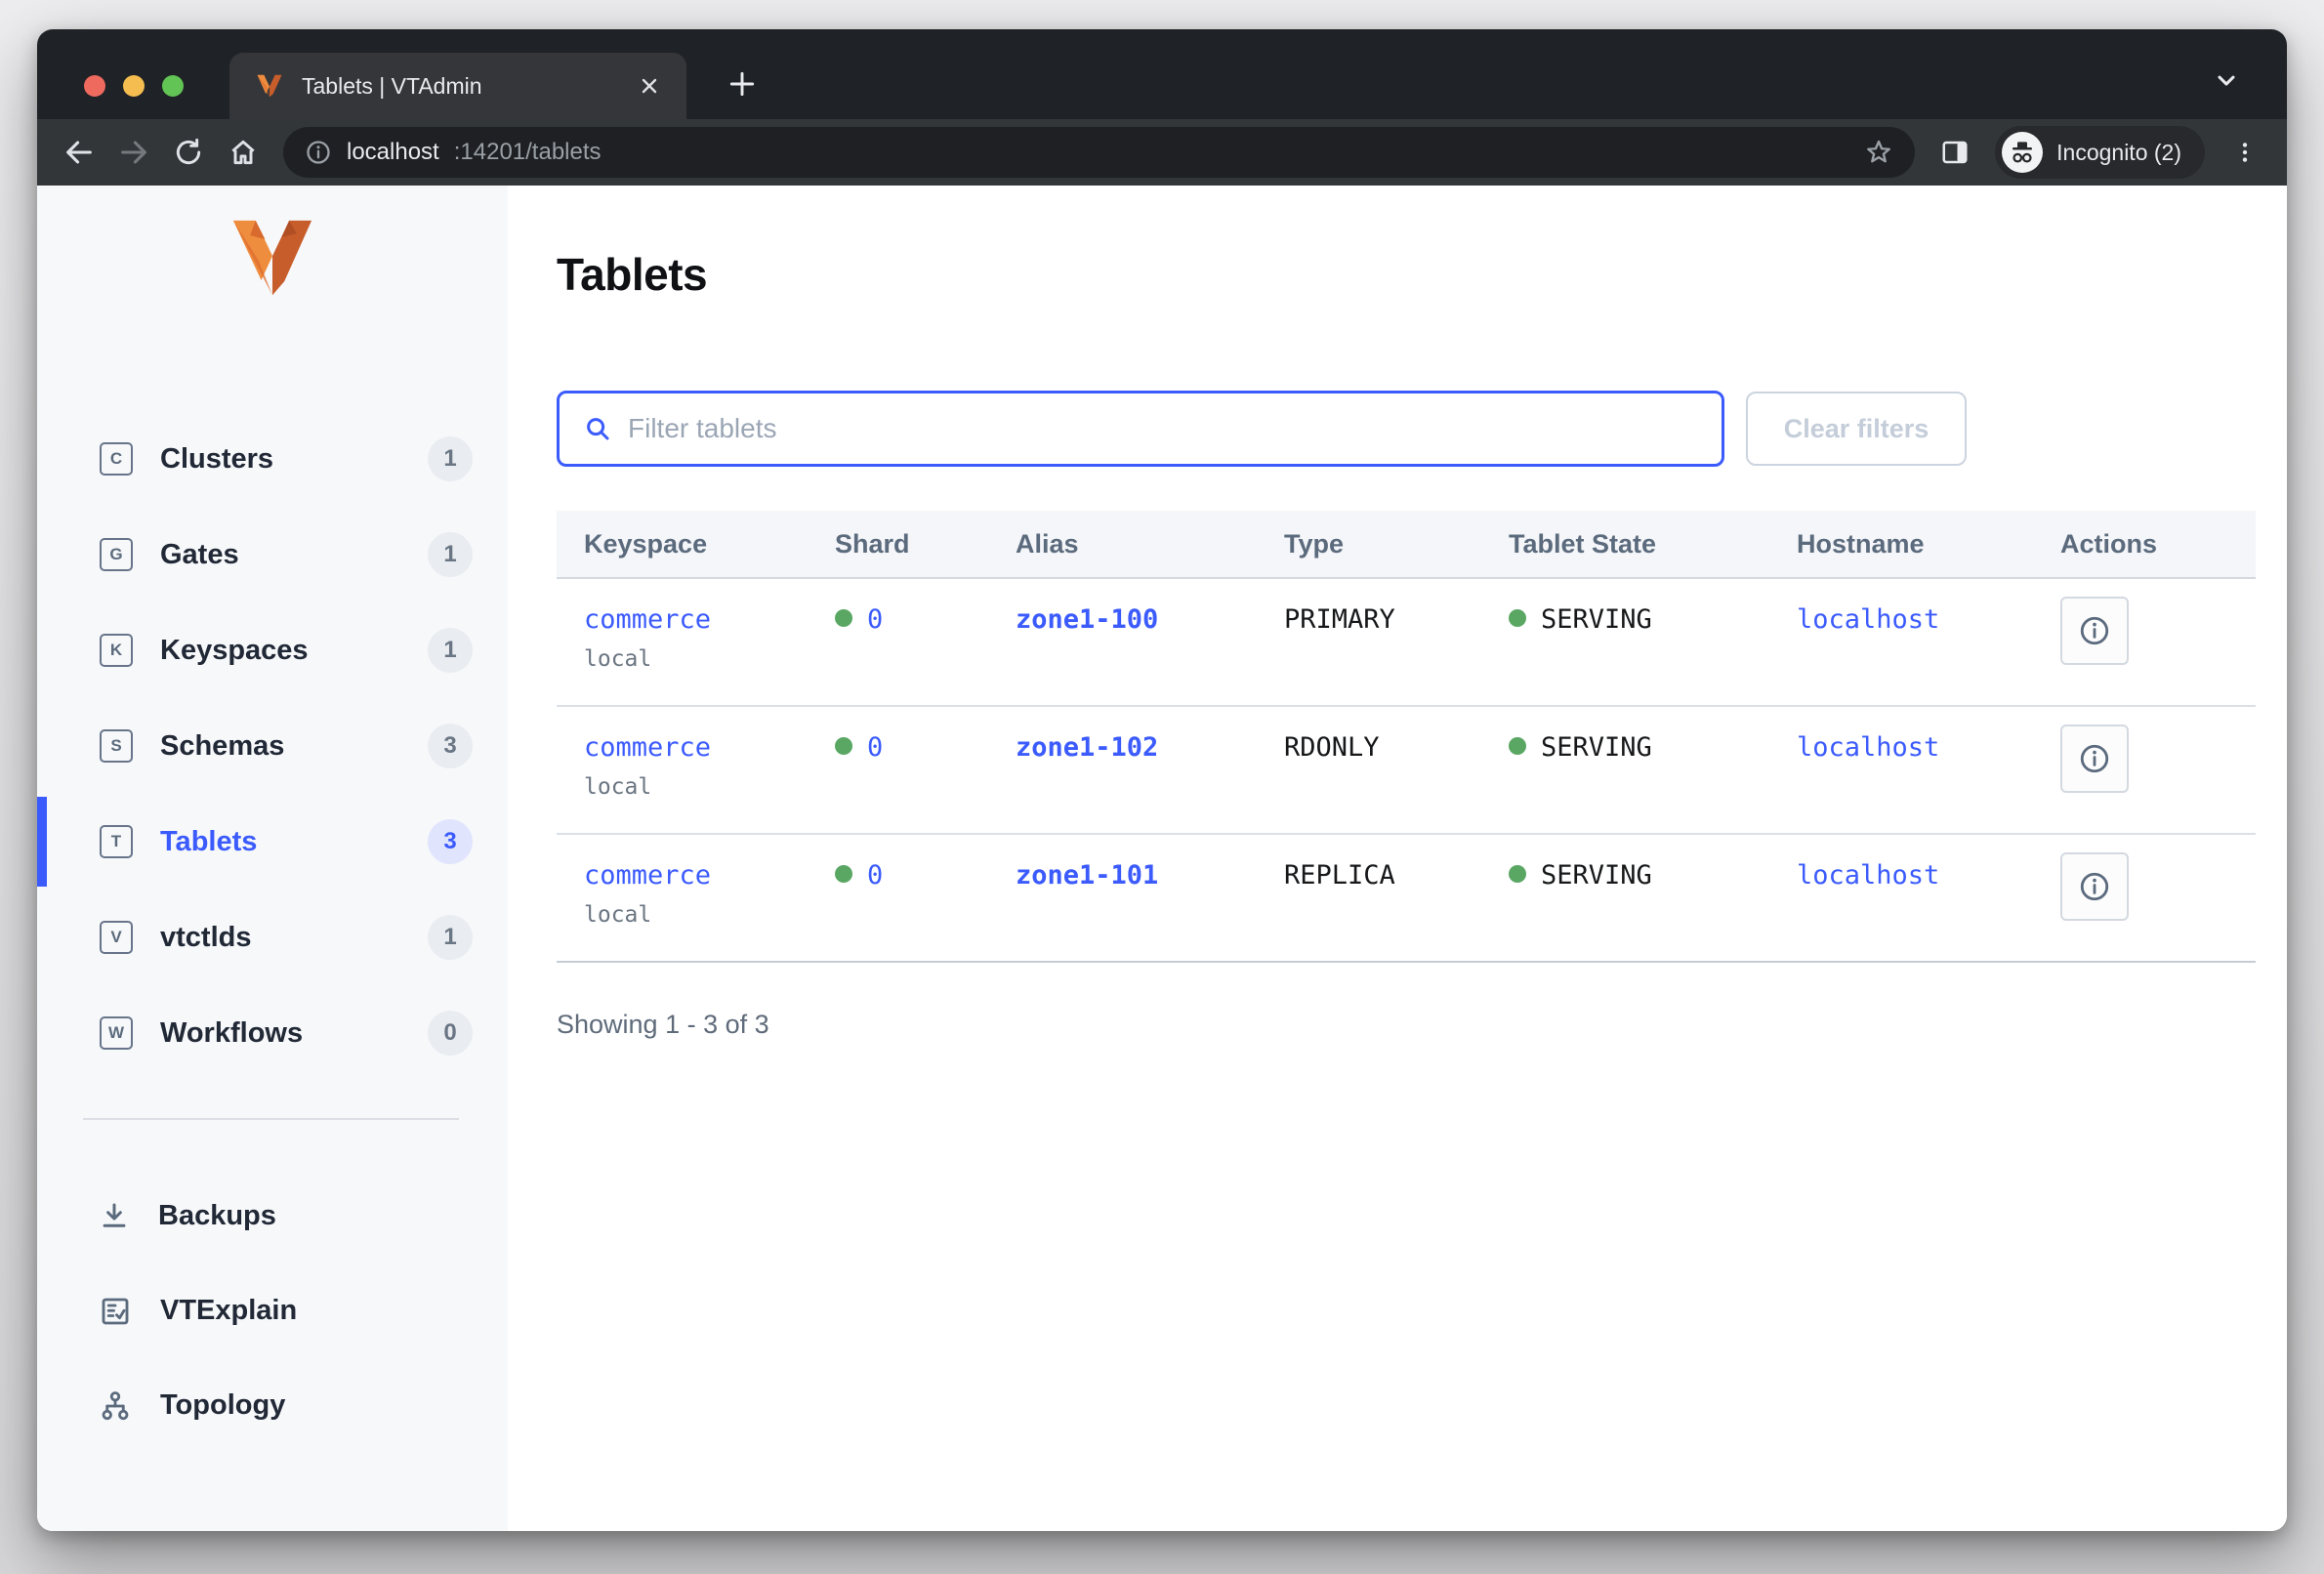  What do you see at coordinates (1087, 748) in the screenshot?
I see `alias-link: zone1-102` at bounding box center [1087, 748].